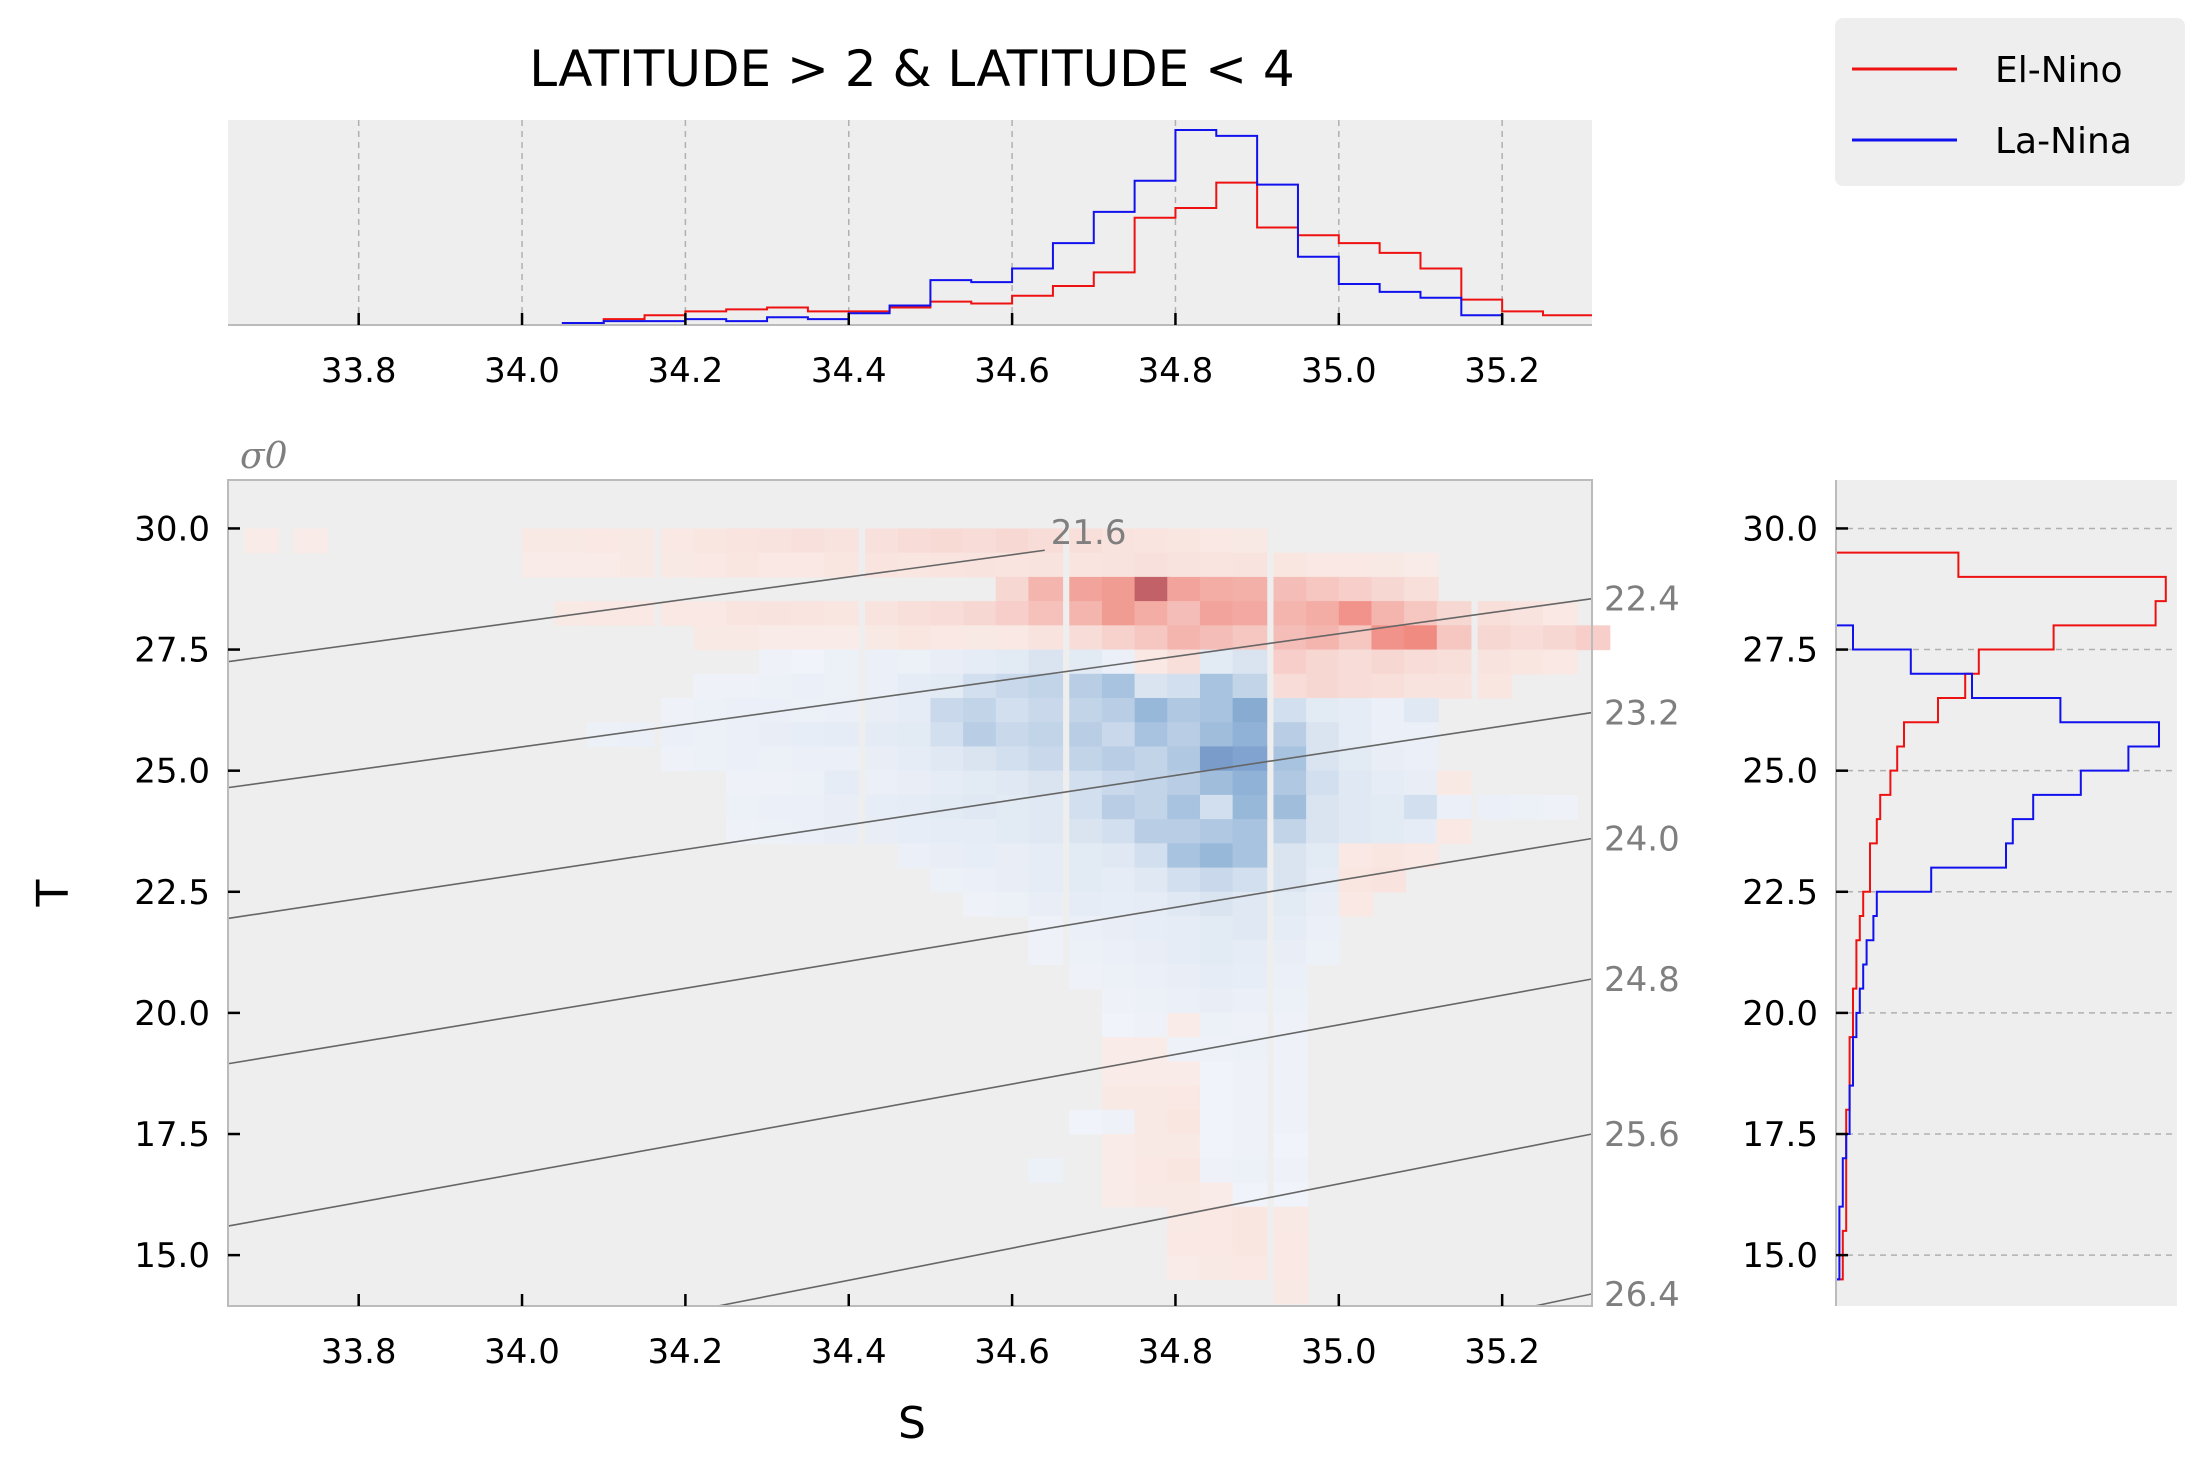 This screenshot has height=1481, width=2201. Describe the element at coordinates (172, 893) in the screenshot. I see `ts-y-tick-label: 22.5` at that location.